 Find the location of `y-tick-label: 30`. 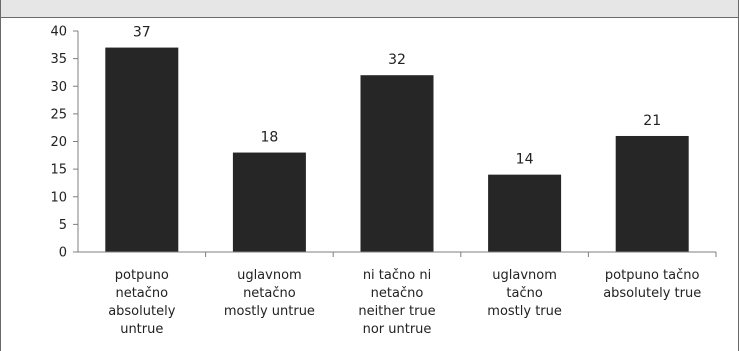

y-tick-label: 30 is located at coordinates (58, 87).